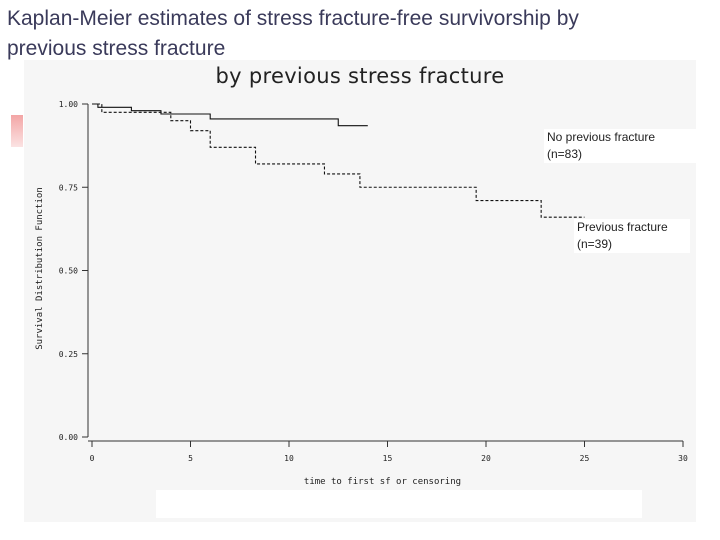  What do you see at coordinates (632, 236) in the screenshot?
I see `label-previous-fracture: Previous fracture (n=39)` at bounding box center [632, 236].